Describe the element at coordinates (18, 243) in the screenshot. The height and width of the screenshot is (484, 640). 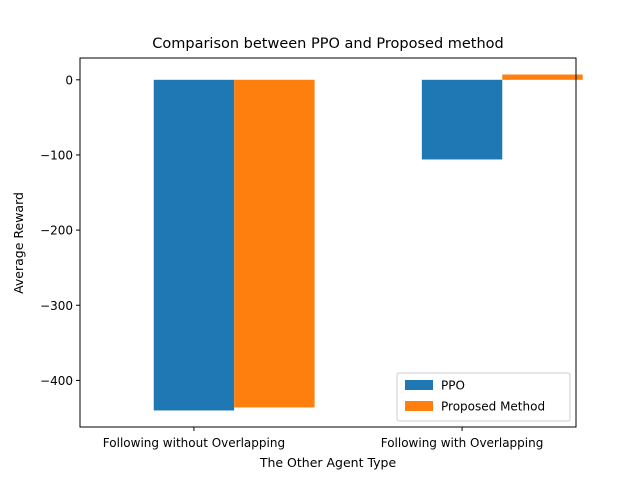
I see `y-axis-label: Average Reward` at that location.